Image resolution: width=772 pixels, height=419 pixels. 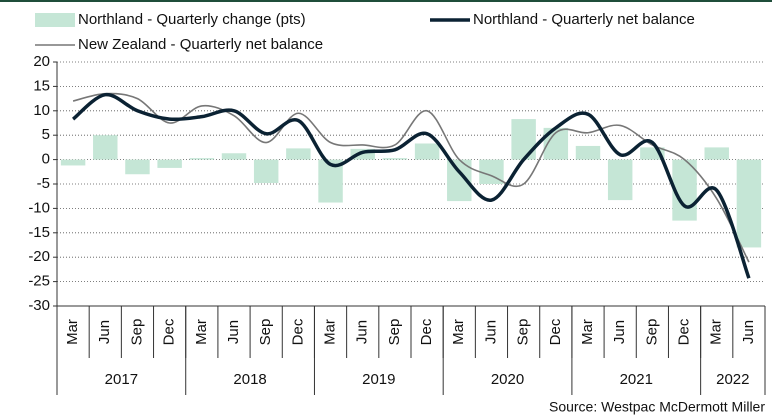 I want to click on y-tick-label: -25, so click(x=39, y=281).